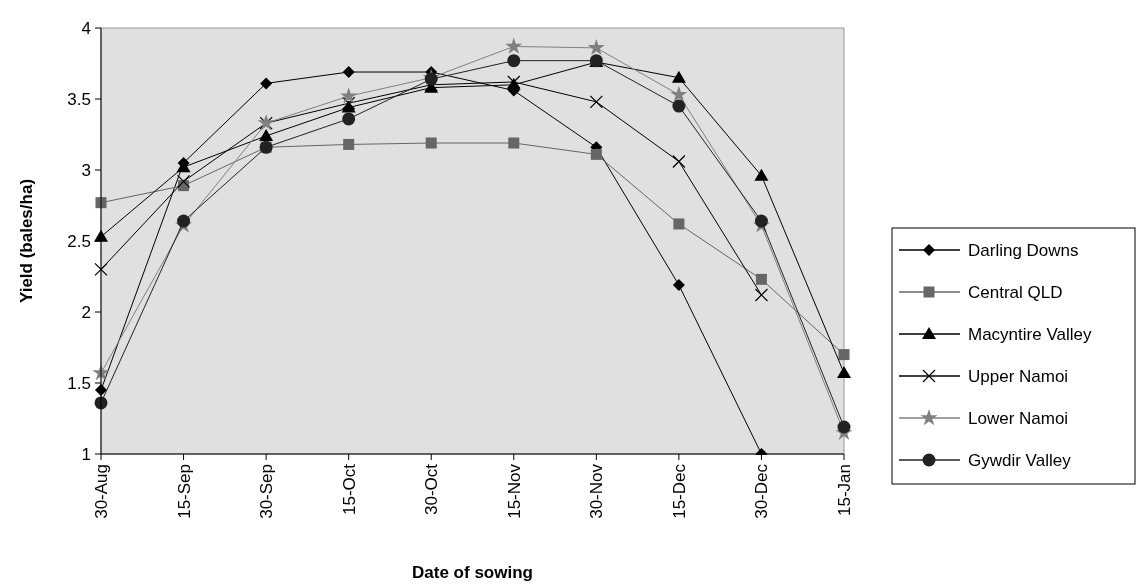 The width and height of the screenshot is (1138, 587). Describe the element at coordinates (86, 28) in the screenshot. I see `y-tick-label: 4` at that location.